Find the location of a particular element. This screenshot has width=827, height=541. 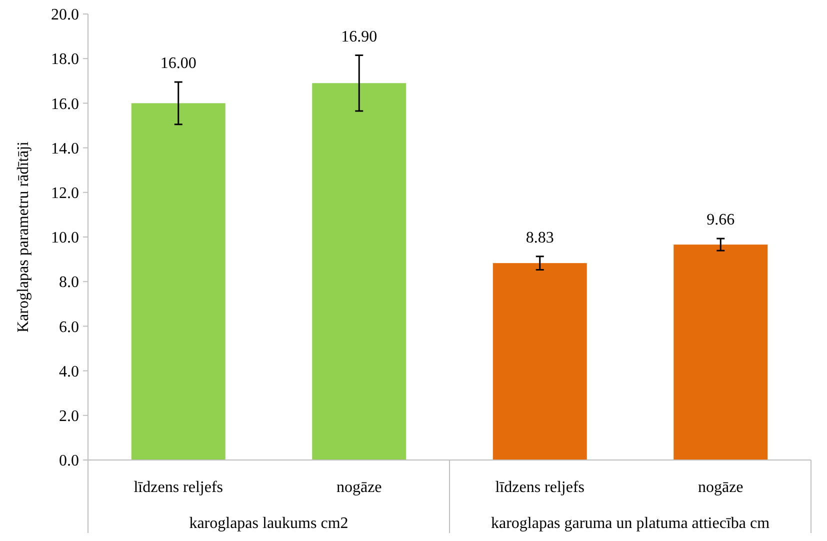

y-tick-label: 2.0 is located at coordinates (69, 416).